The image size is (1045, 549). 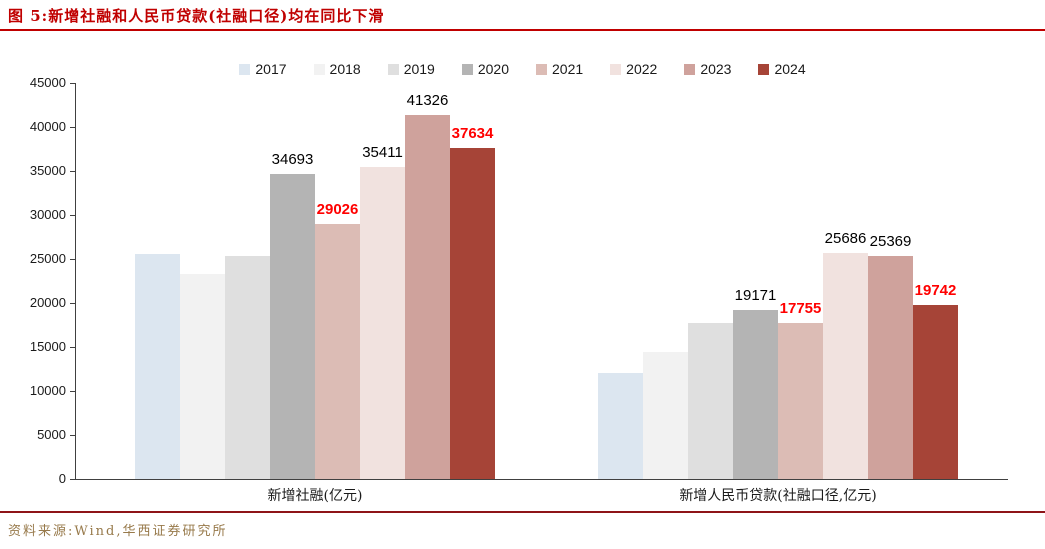 I want to click on bar-2022-group1, so click(x=382, y=323).